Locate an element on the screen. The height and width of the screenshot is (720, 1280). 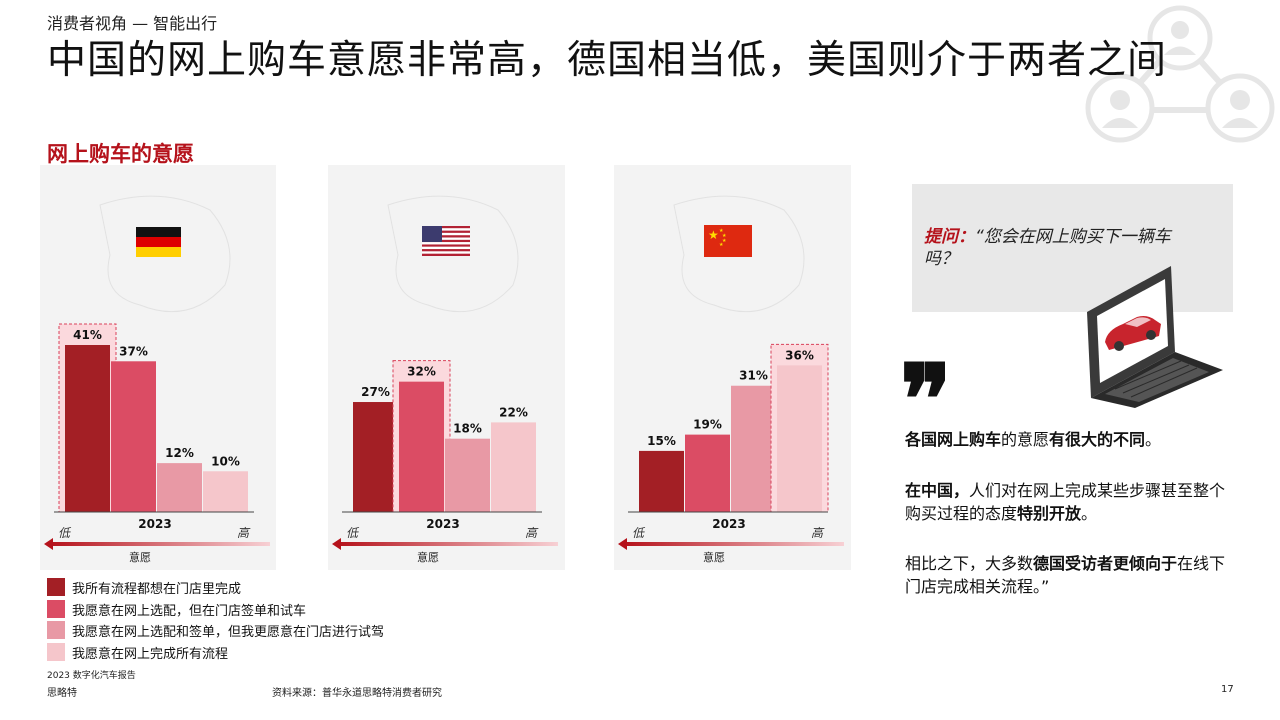
footer-source: 资料来源：普华永道思略特消费者研究 is located at coordinates (357, 693).